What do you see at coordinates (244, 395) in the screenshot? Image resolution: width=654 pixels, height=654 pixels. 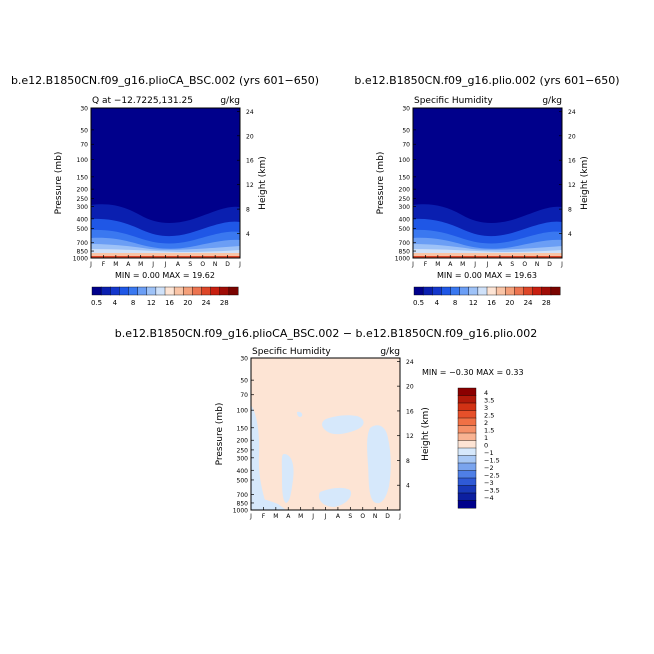 I see `pressure-tick-label: 70` at bounding box center [244, 395].